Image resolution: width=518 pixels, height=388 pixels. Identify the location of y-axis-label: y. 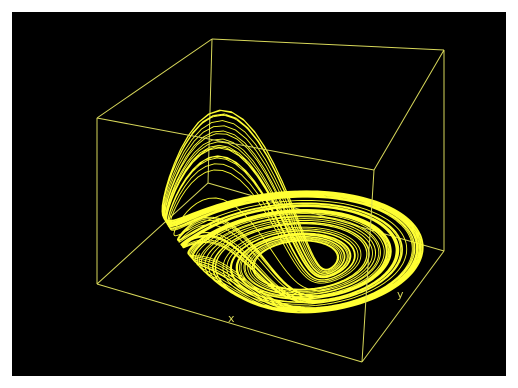
(400, 294).